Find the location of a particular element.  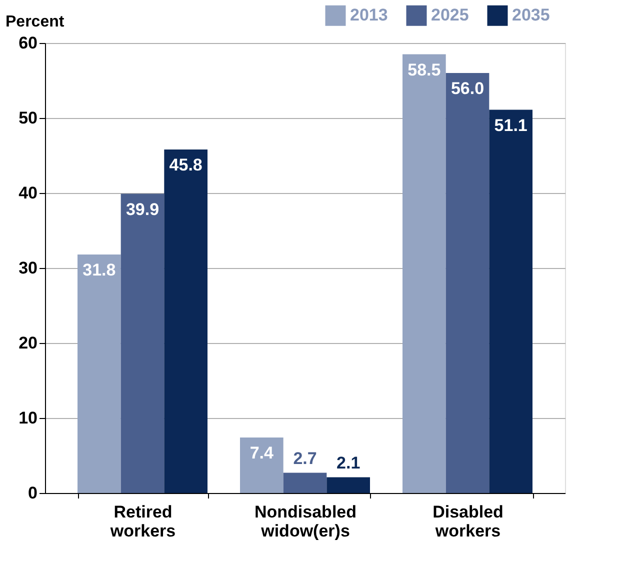

x-tick-label: Disabled workers is located at coordinates (468, 521).